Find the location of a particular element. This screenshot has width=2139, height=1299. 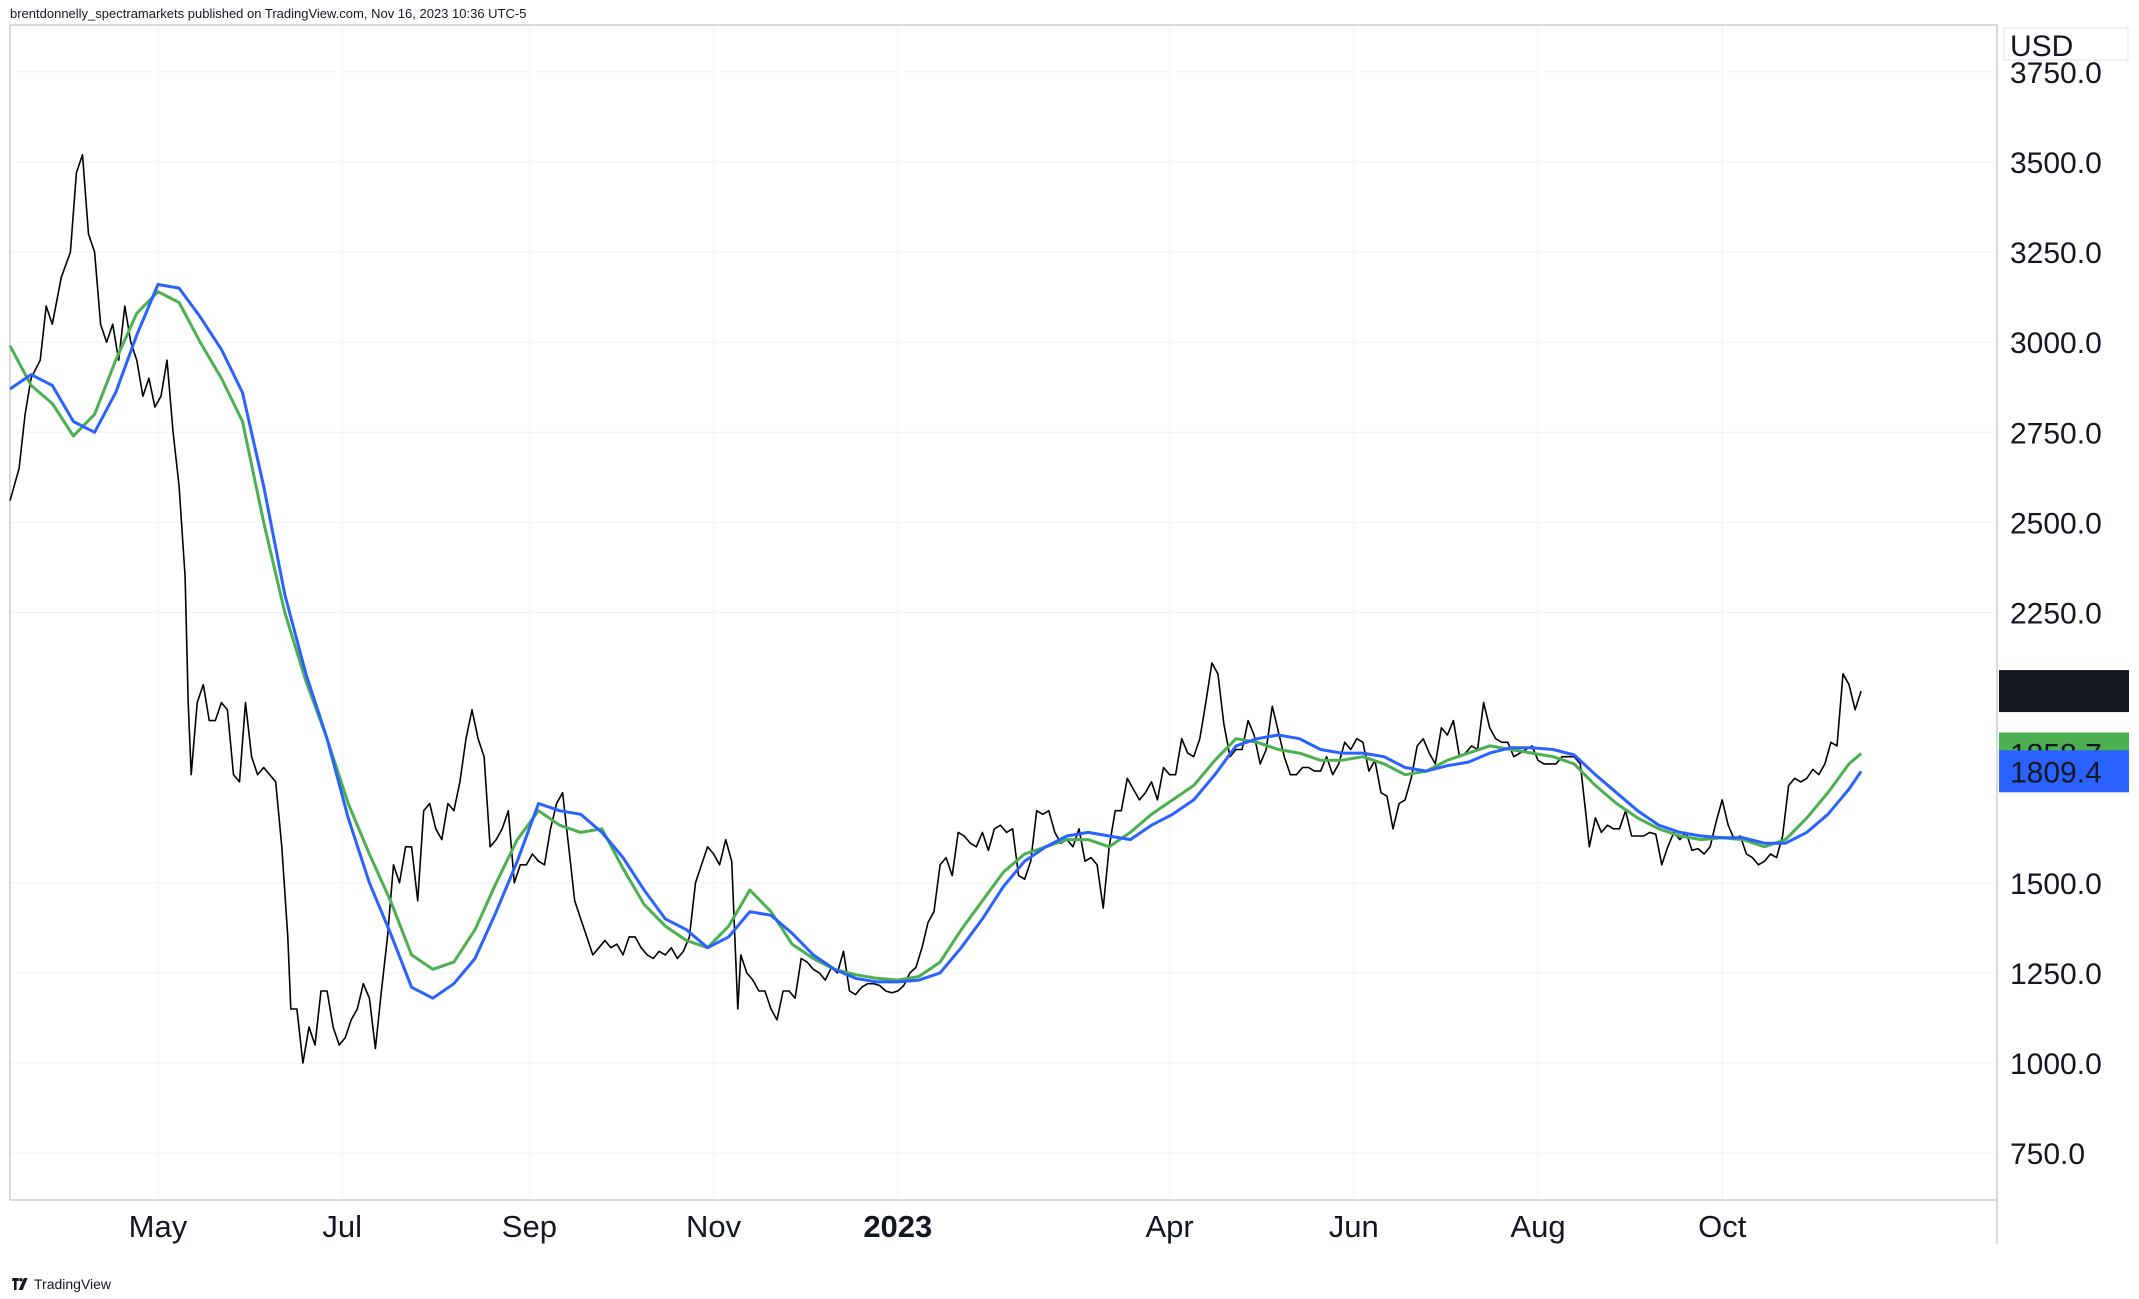

currency-box is located at coordinates (2066, 44).